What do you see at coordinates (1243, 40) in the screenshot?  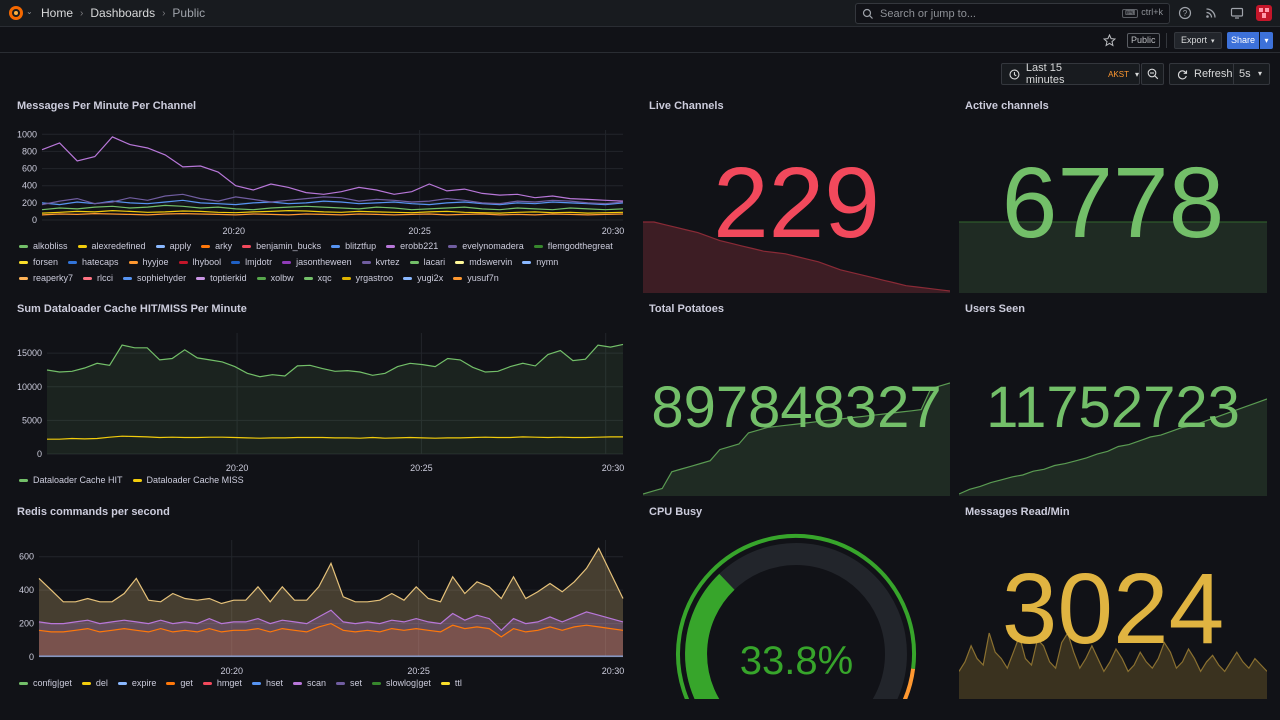 I see `share-button: Share` at bounding box center [1243, 40].